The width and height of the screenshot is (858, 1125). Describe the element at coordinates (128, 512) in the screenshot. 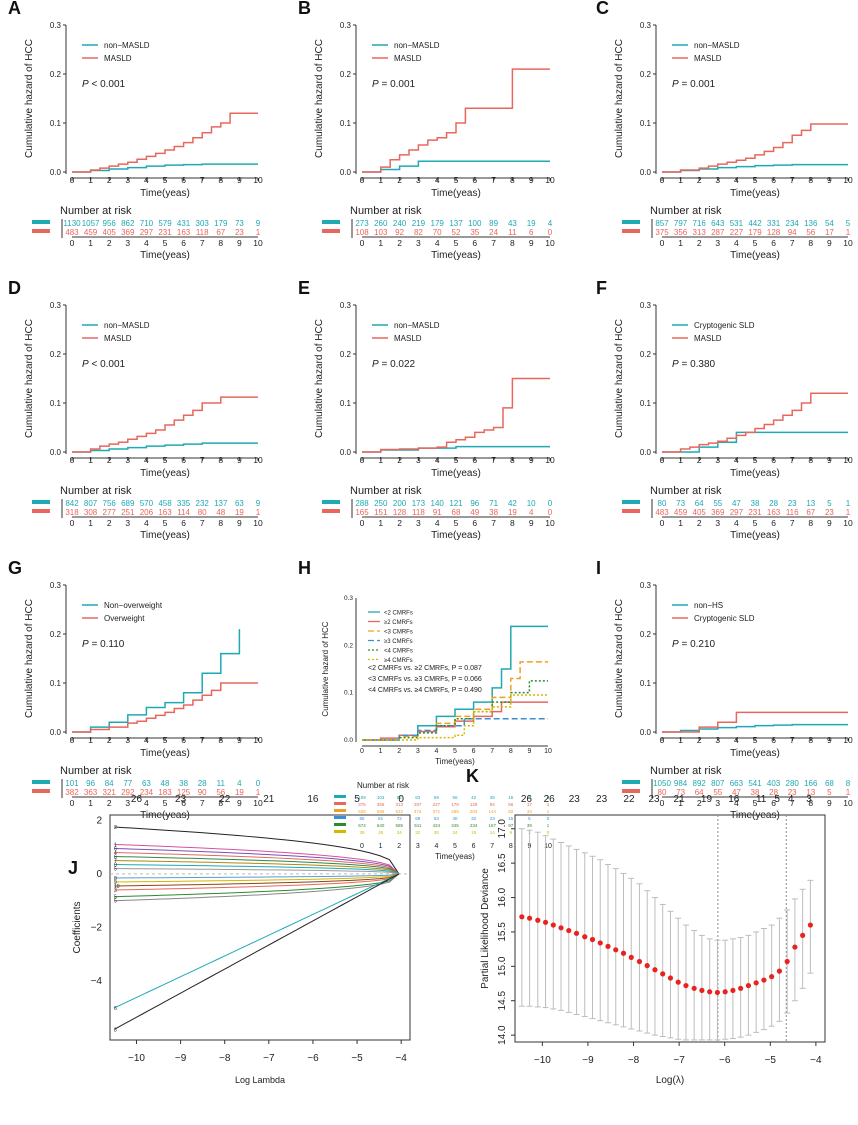

I see `risk-count: 251` at that location.